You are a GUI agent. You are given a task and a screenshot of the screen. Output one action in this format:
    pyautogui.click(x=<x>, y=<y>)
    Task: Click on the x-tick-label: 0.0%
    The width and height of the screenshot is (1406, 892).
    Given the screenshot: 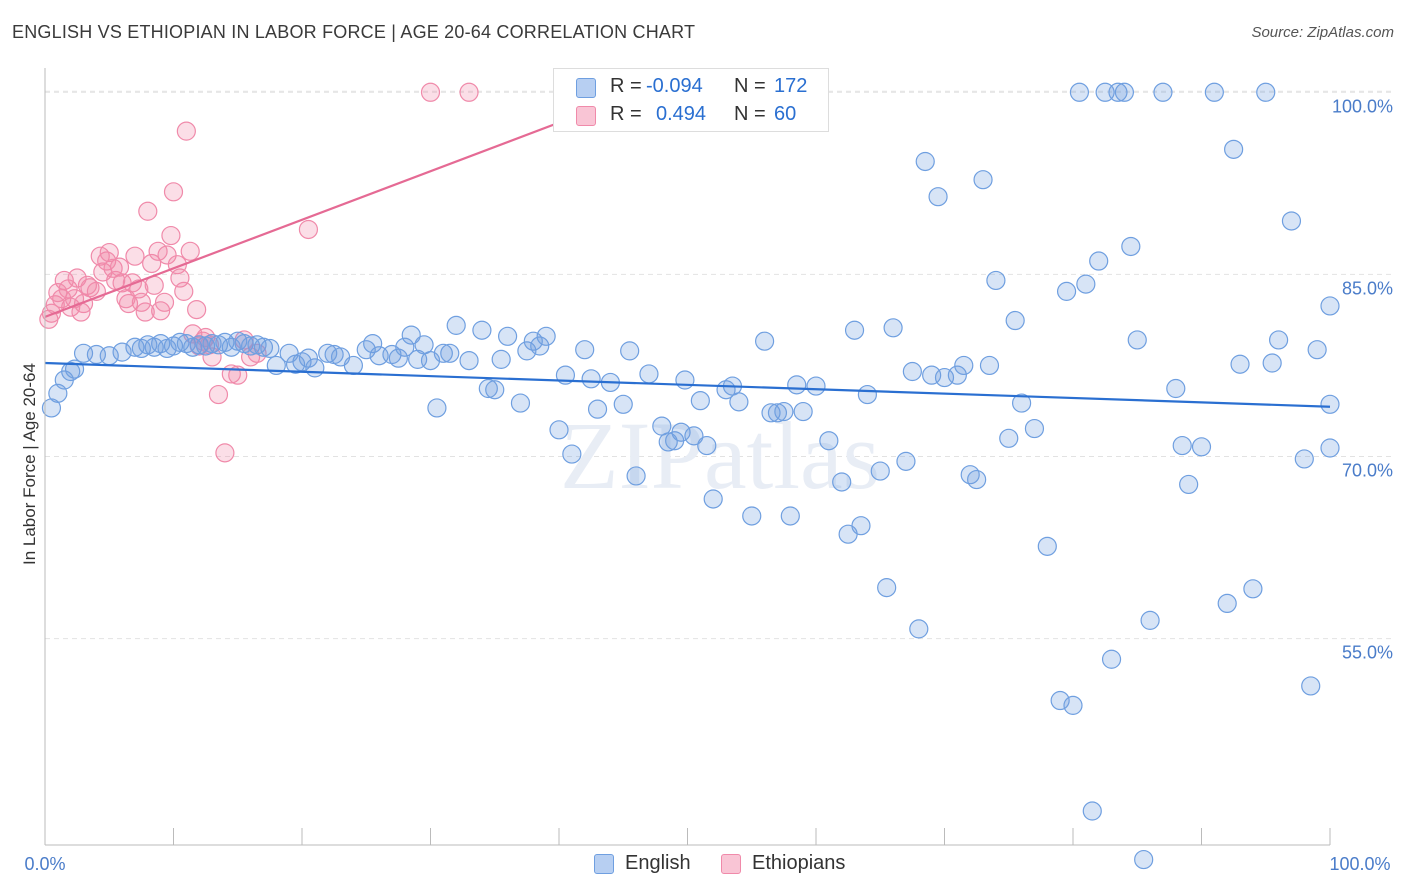 What is the action you would take?
    pyautogui.click(x=44, y=864)
    